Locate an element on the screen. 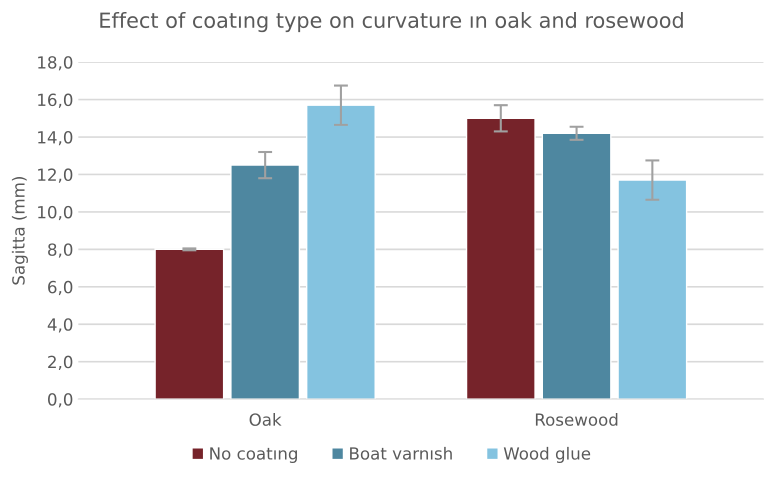  y-tick-label: 16,0 is located at coordinates (55, 101).